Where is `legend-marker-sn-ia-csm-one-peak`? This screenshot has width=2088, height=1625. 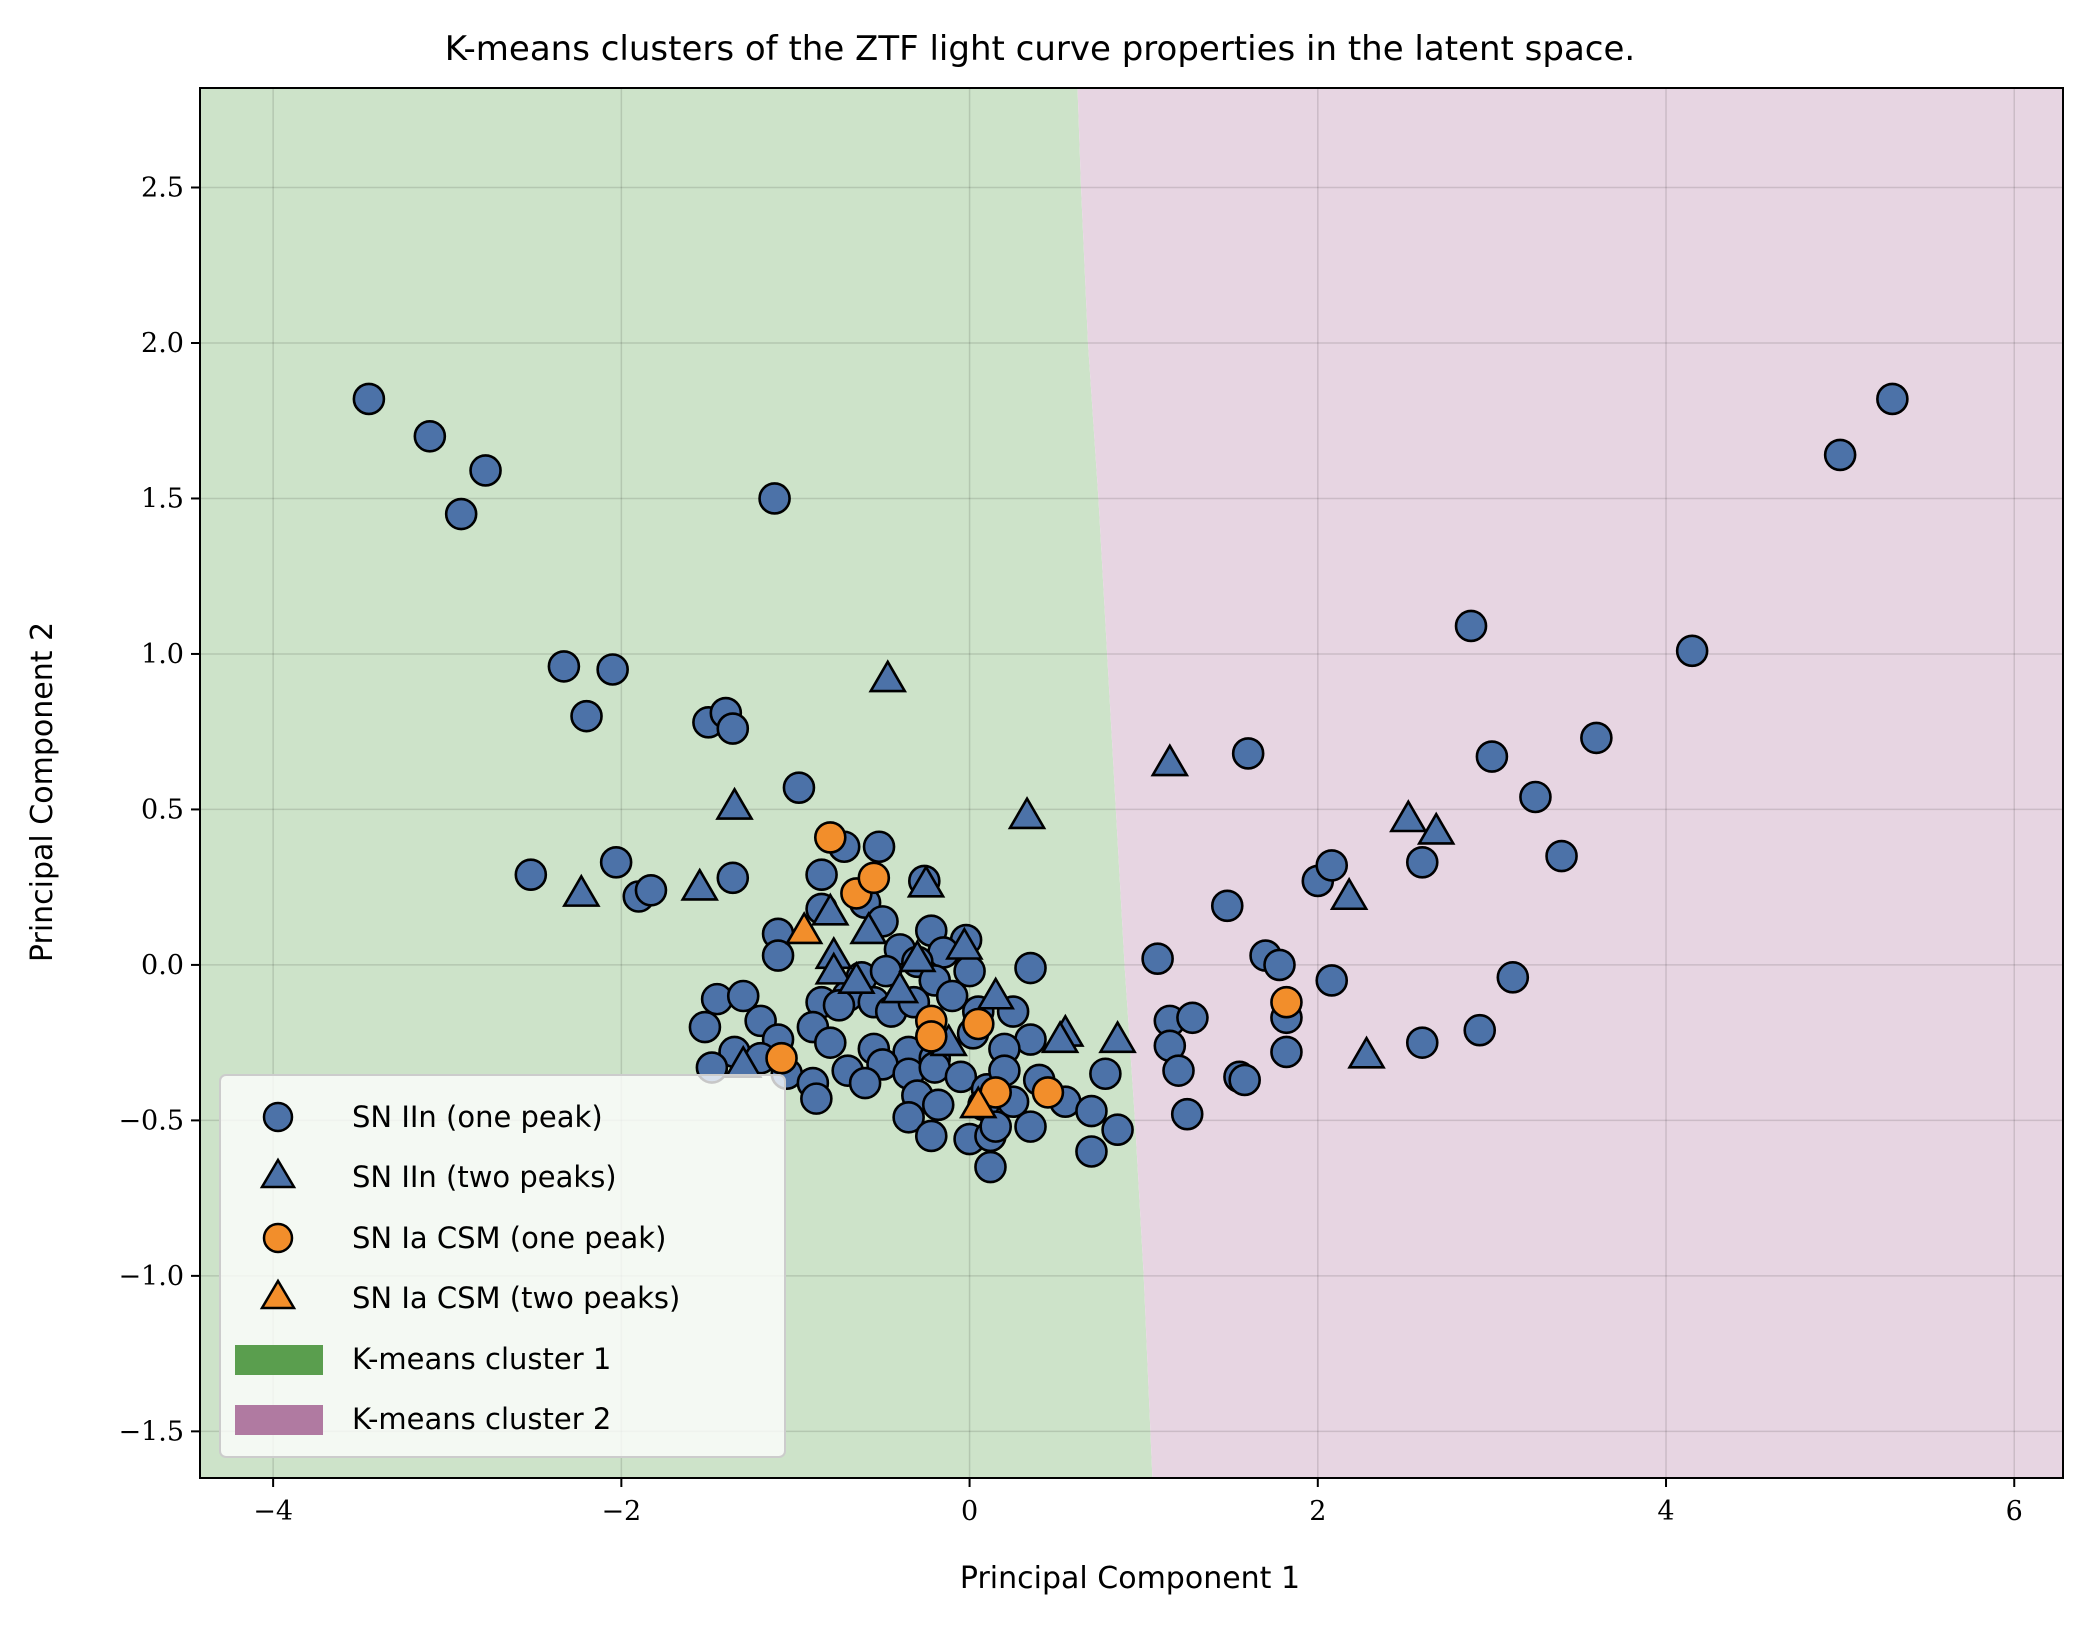 legend-marker-sn-ia-csm-one-peak is located at coordinates (278, 1238).